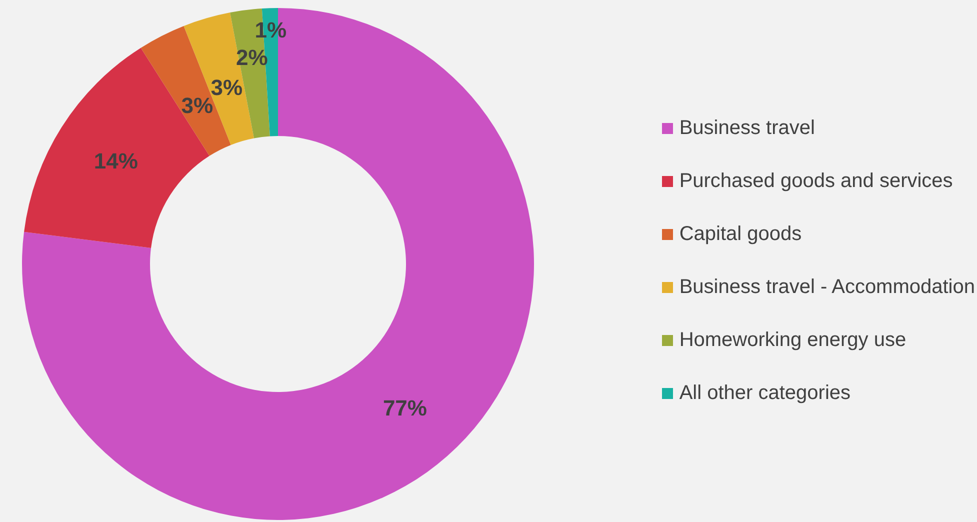  Describe the element at coordinates (740, 234) in the screenshot. I see `legend-label: Capital goods` at that location.